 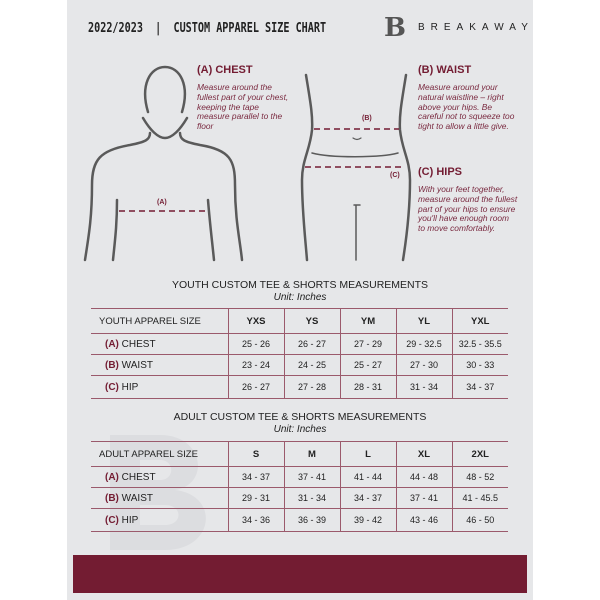 I want to click on table-header-row: ADULT APPAREL SIZE S M L XL 2XL, so click(x=299, y=454).